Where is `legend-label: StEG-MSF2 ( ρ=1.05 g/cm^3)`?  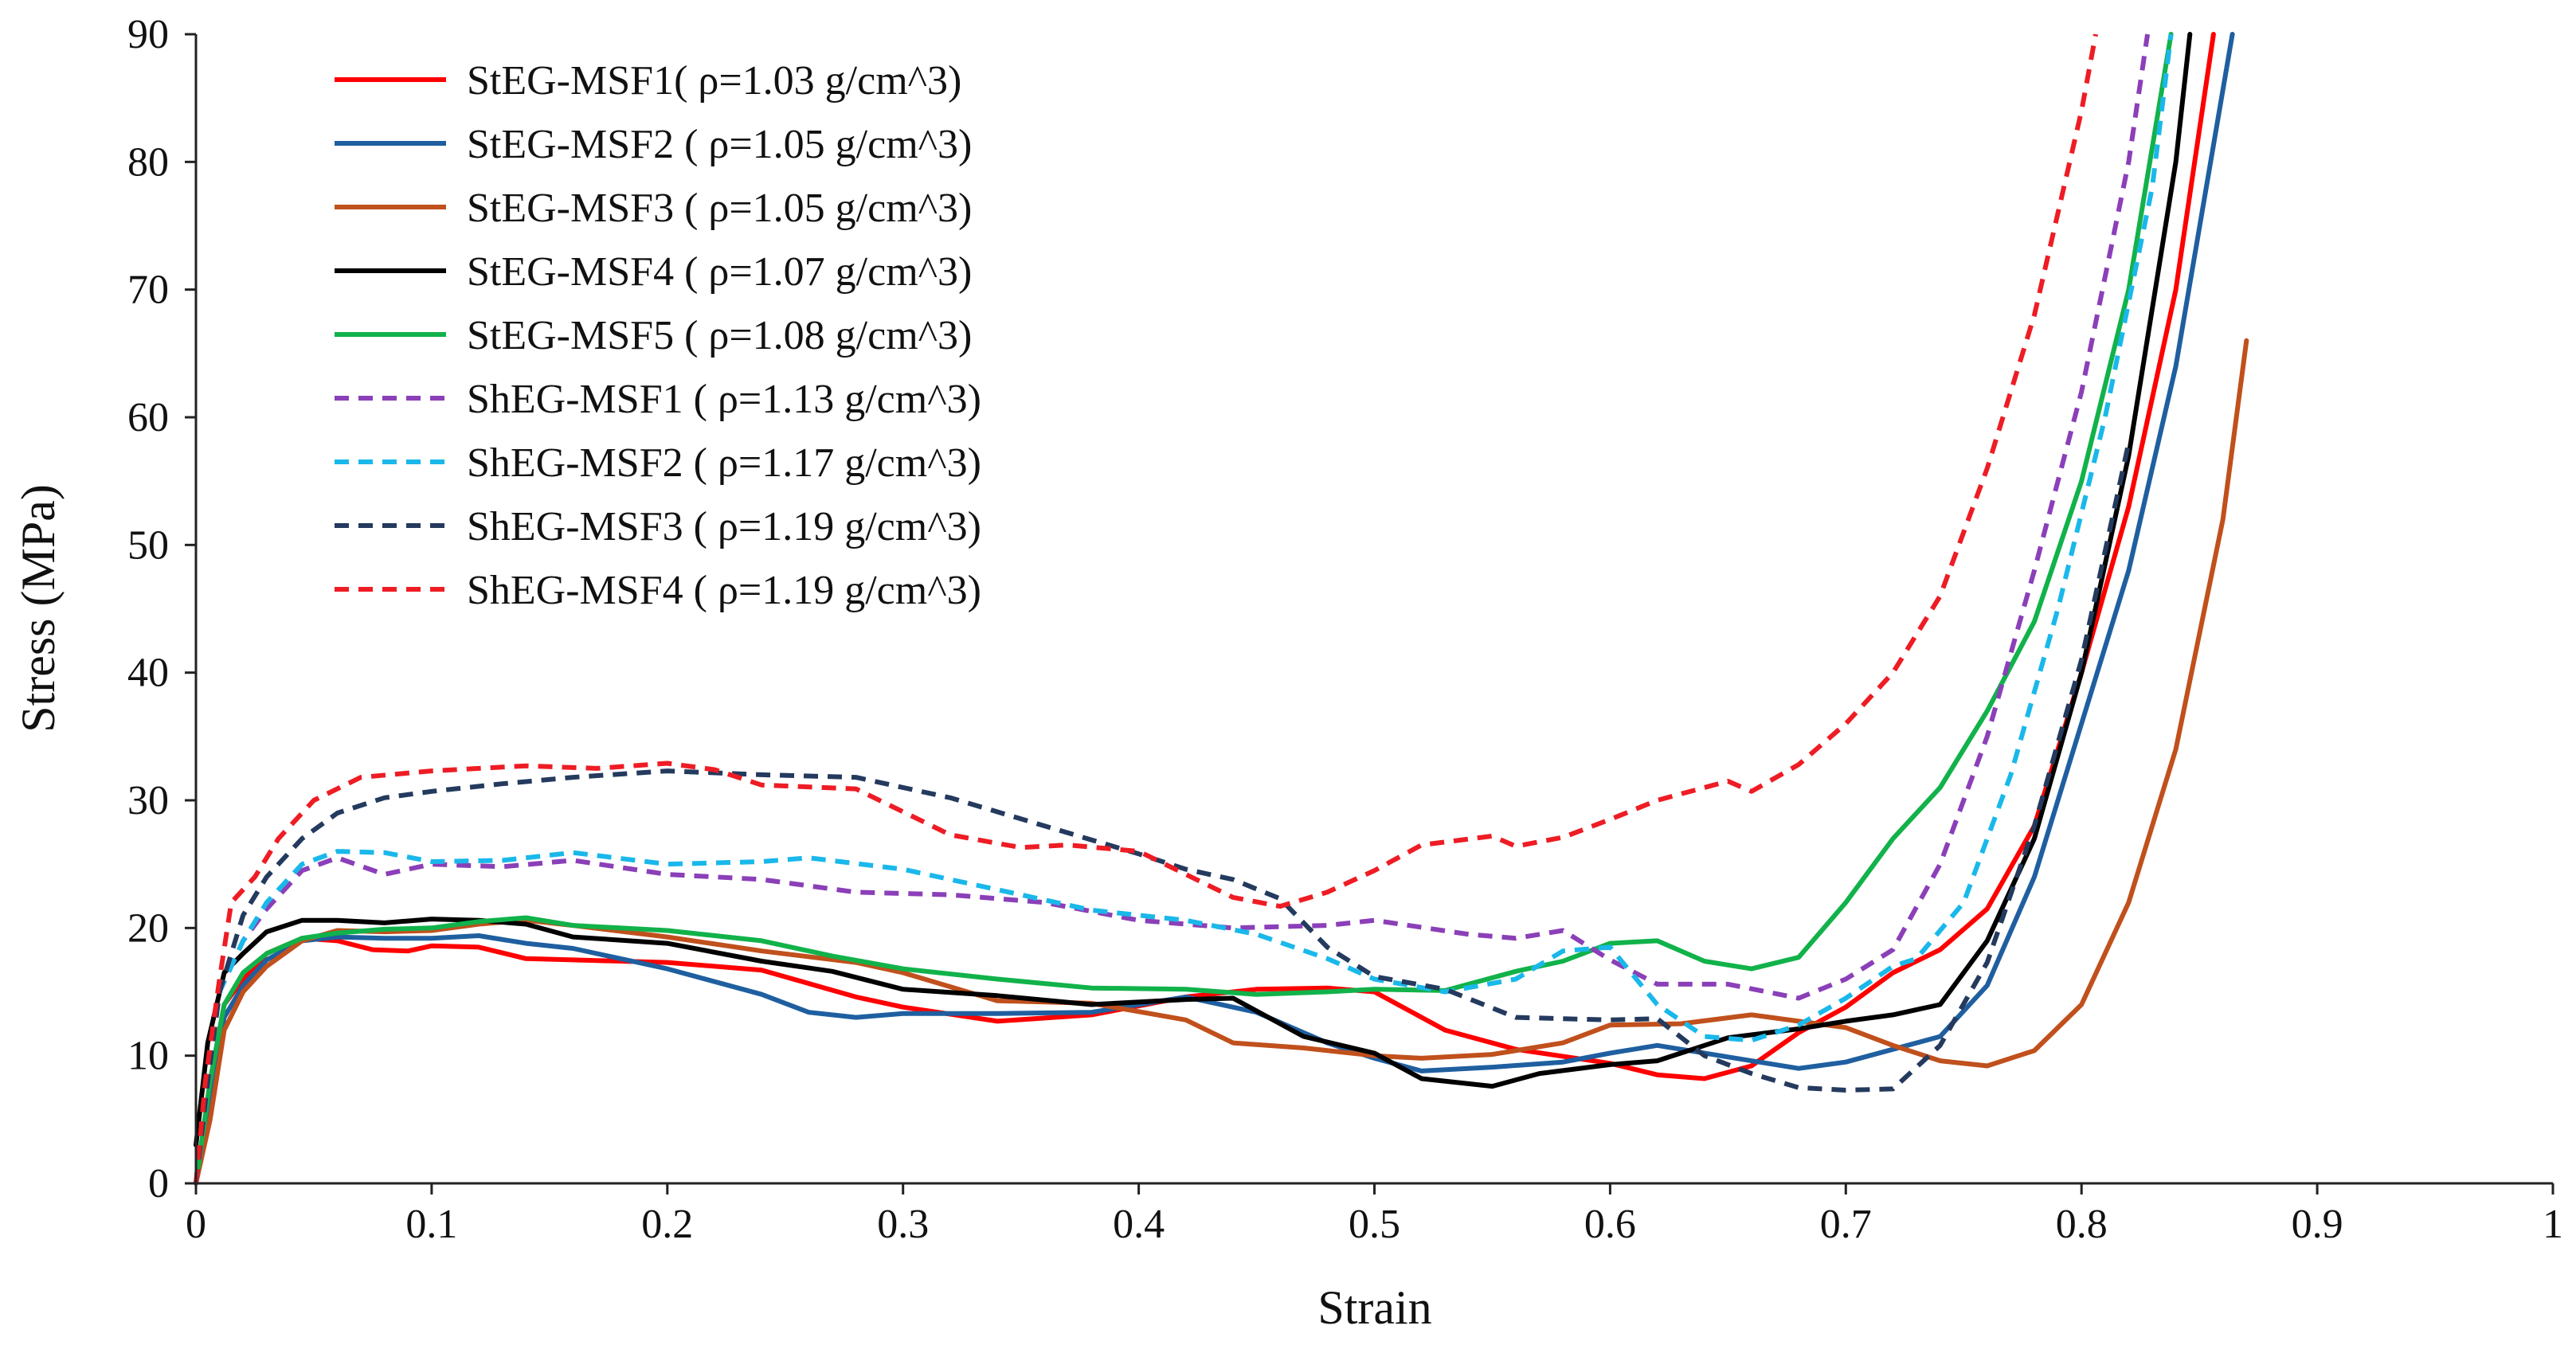 legend-label: StEG-MSF2 ( ρ=1.05 g/cm^3) is located at coordinates (719, 144).